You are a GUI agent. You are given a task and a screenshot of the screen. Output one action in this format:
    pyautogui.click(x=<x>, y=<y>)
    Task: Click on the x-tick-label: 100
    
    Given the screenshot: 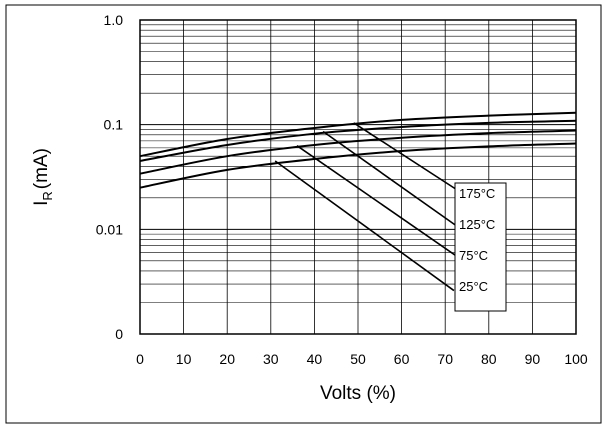 What is the action you would take?
    pyautogui.click(x=576, y=359)
    